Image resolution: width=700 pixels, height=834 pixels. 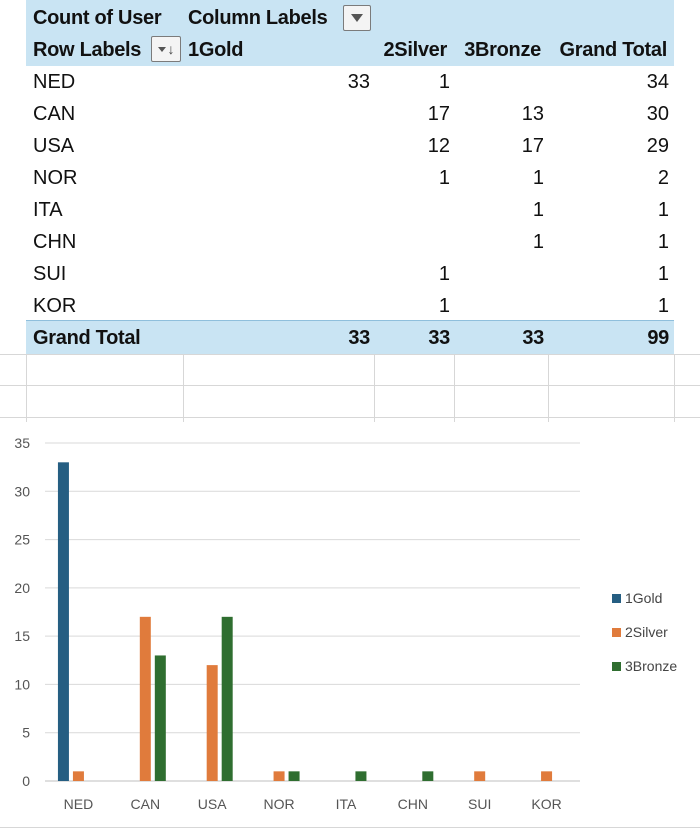 What do you see at coordinates (533, 338) in the screenshot?
I see `grand-total-bronze: 33` at bounding box center [533, 338].